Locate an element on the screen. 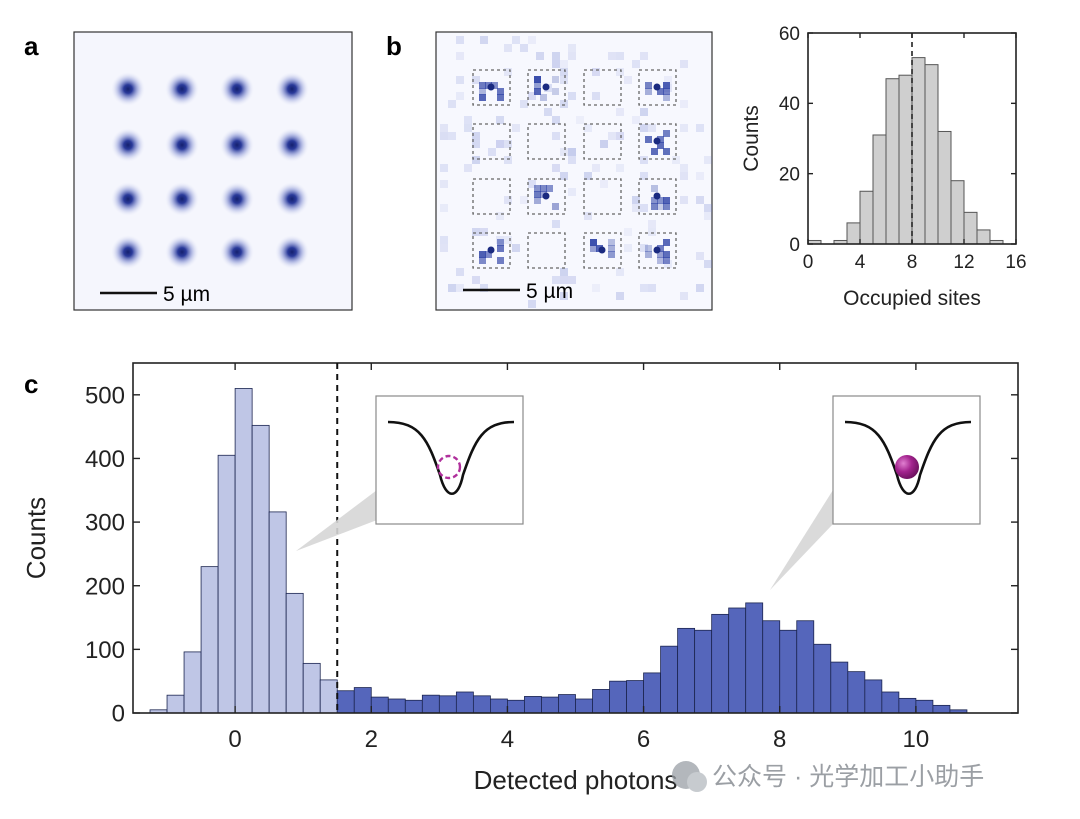 This screenshot has height=819, width=1080. site-box-r3c0 is located at coordinates (491, 250).